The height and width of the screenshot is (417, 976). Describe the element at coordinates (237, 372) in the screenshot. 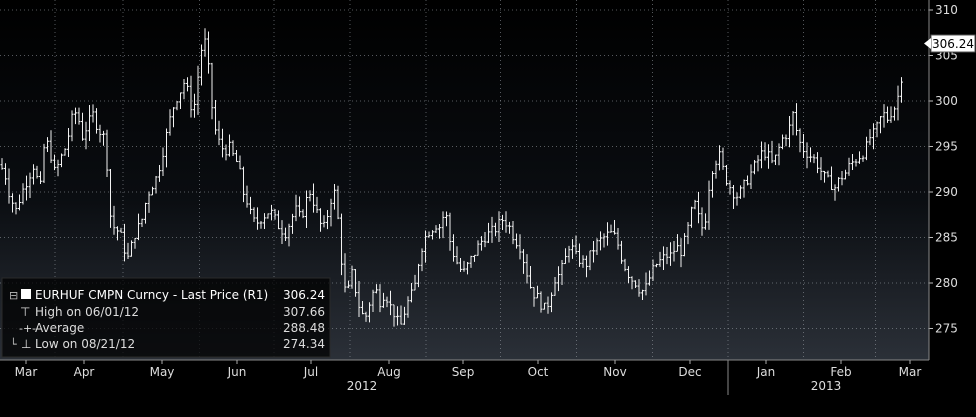

I see `x-tick-label: Jun` at that location.